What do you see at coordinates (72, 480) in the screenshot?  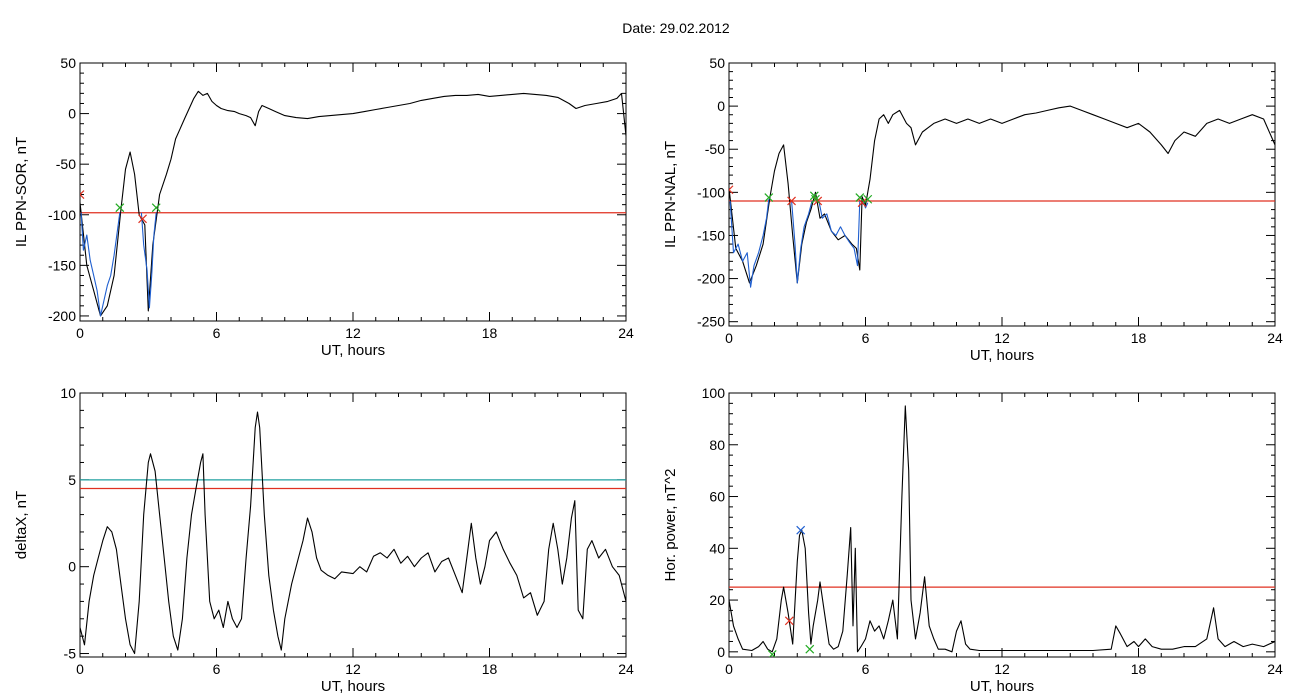 I see `y-tick-label: 5` at bounding box center [72, 480].